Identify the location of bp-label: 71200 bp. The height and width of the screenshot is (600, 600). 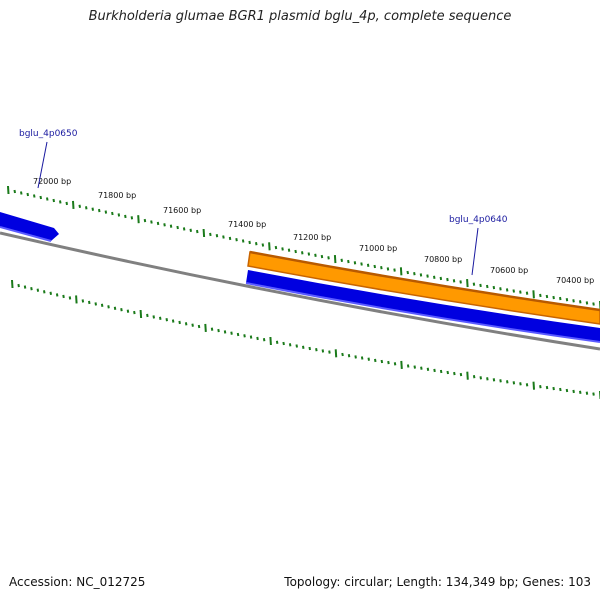
(312, 237).